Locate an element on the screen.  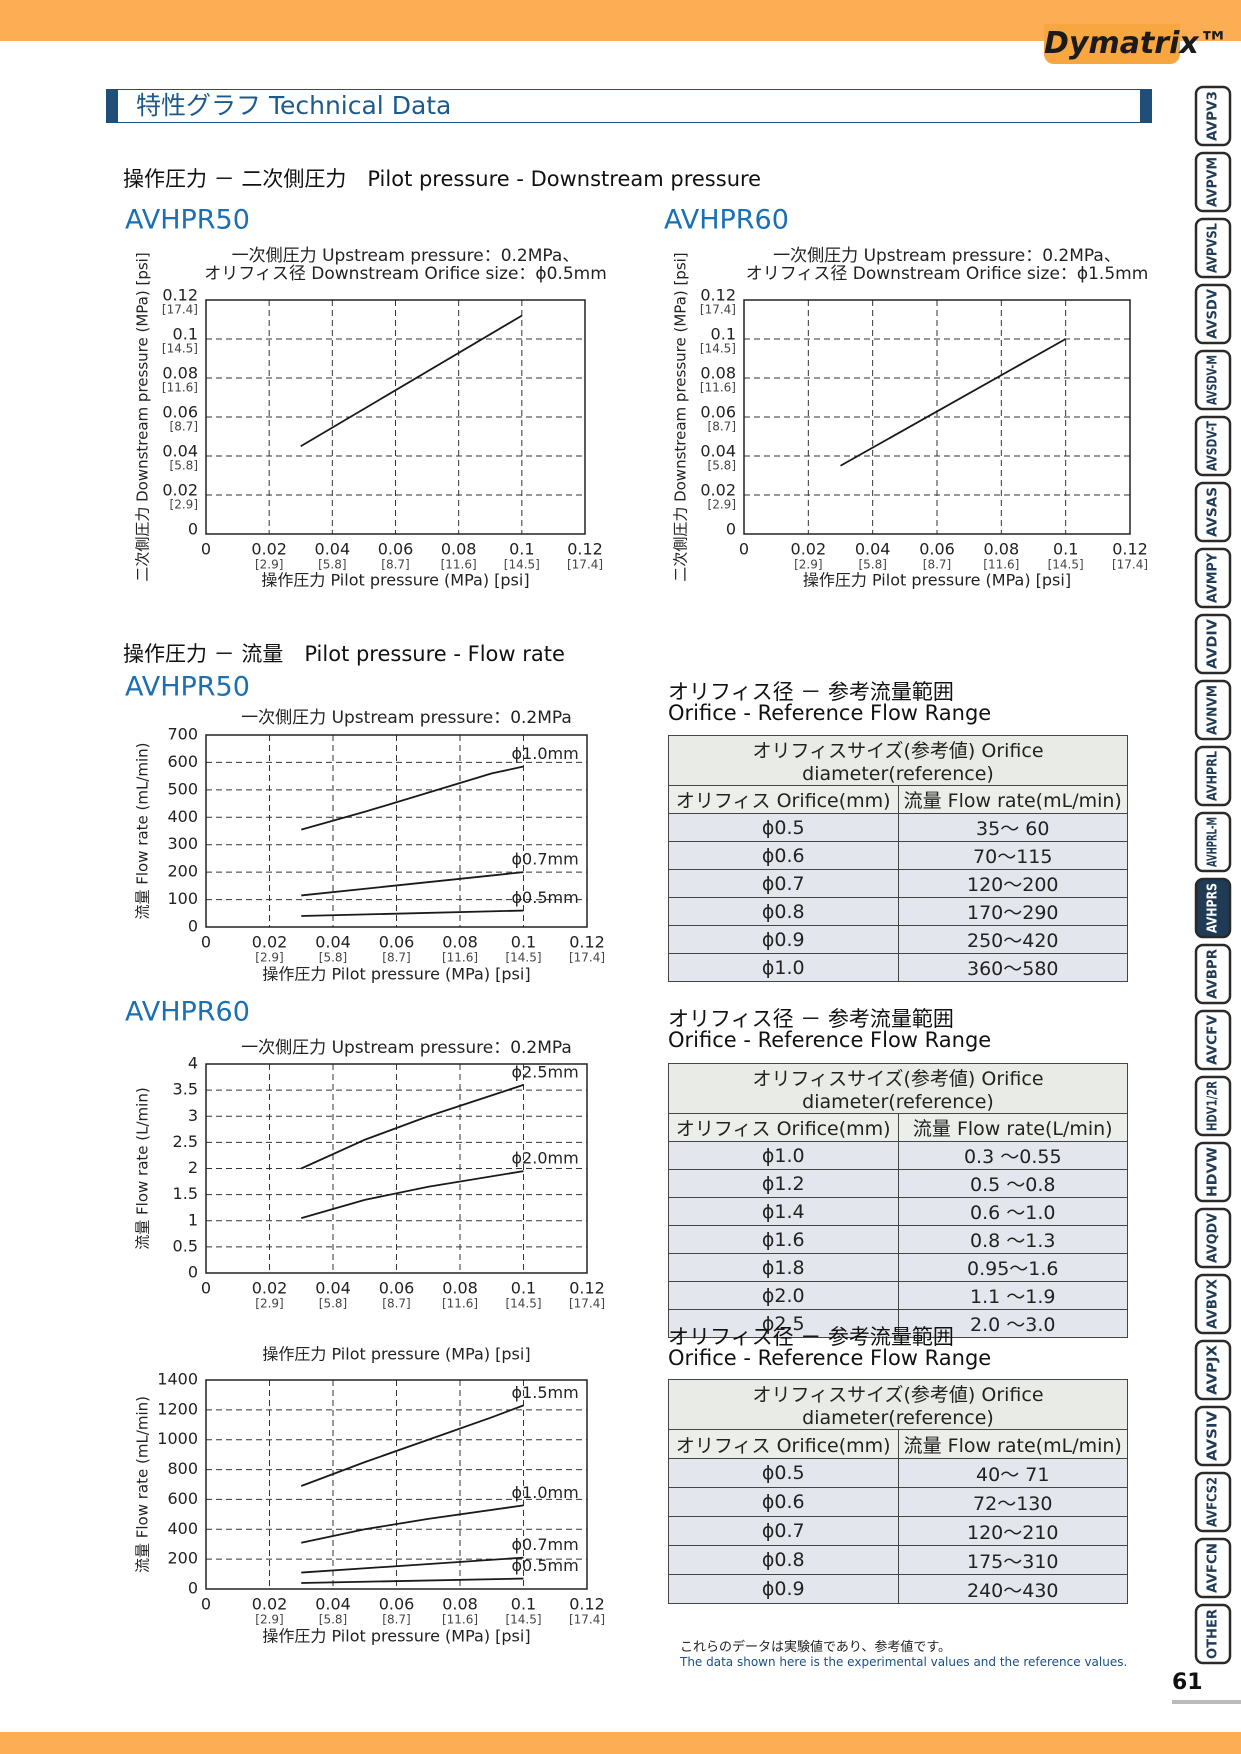
y-tick-psi-label: [2.9] is located at coordinates (722, 505).